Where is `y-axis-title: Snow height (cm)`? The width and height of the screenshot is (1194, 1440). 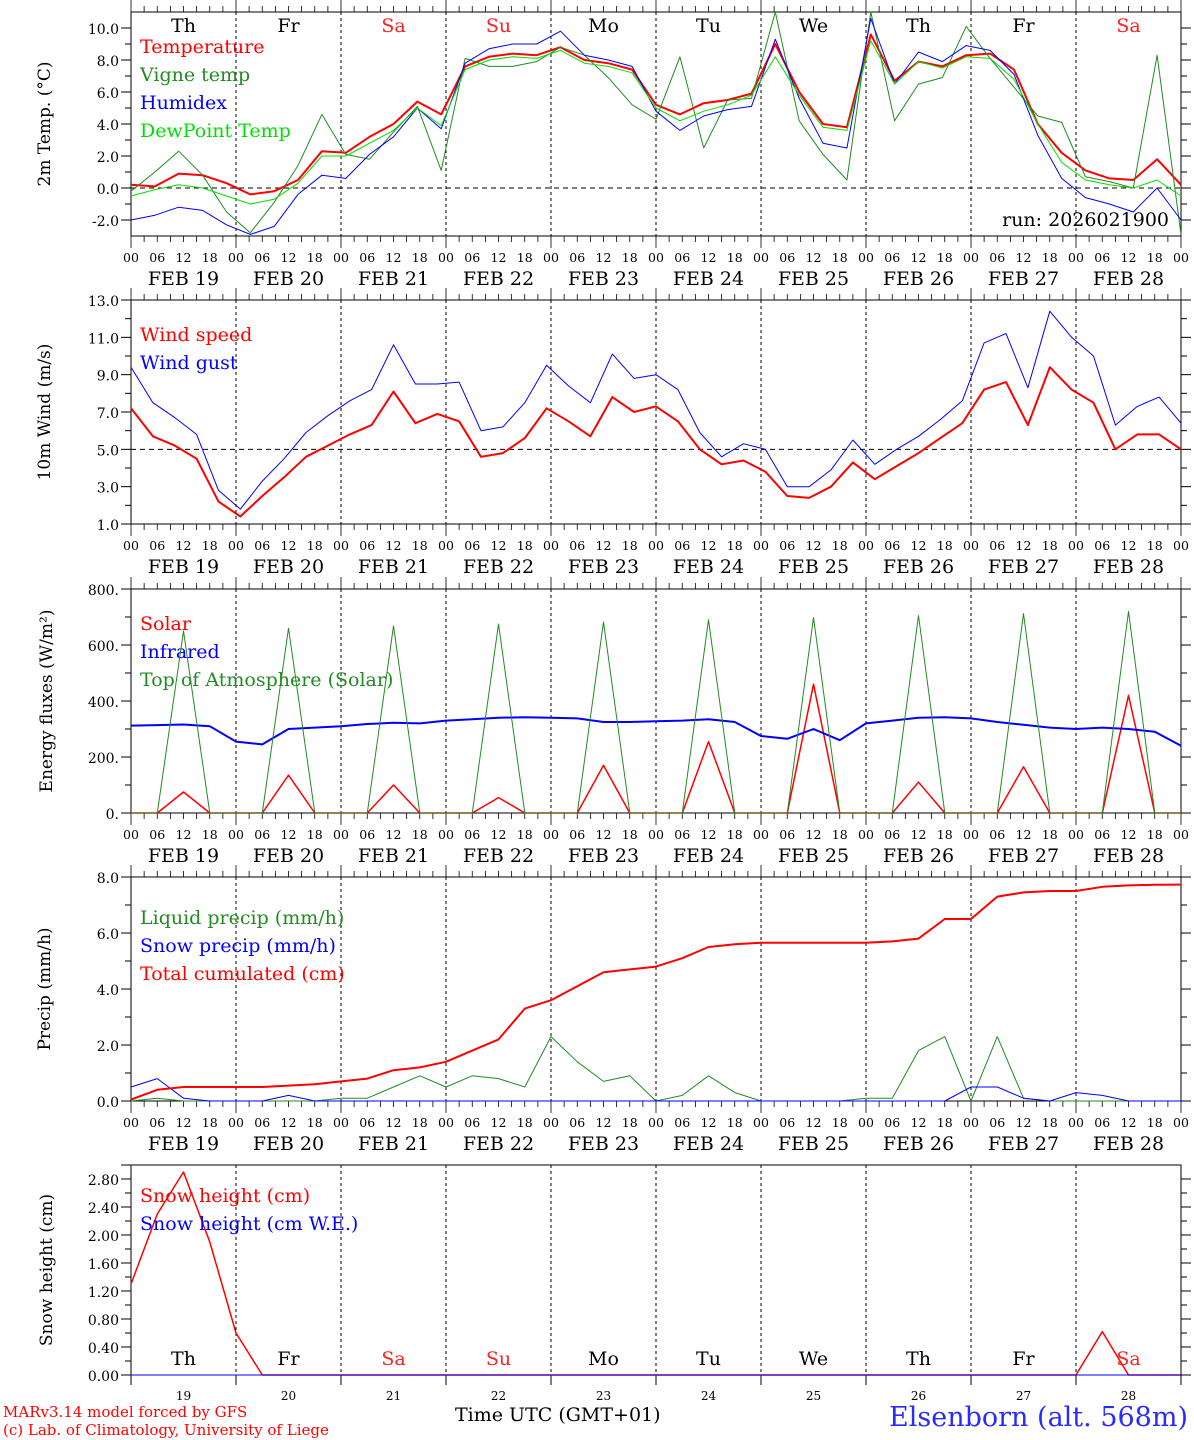 y-axis-title: Snow height (cm) is located at coordinates (47, 1270).